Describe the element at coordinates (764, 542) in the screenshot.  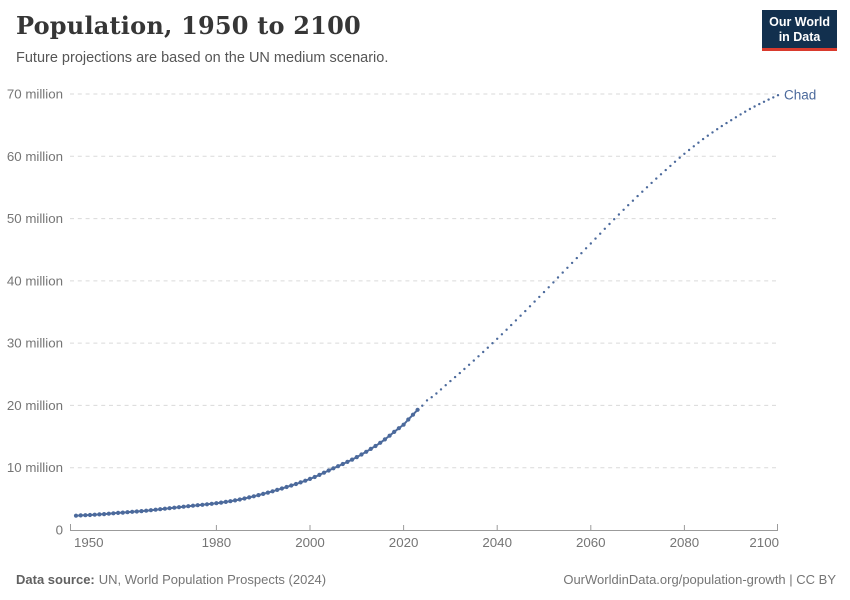
I see `x-tick-label: 2100` at that location.